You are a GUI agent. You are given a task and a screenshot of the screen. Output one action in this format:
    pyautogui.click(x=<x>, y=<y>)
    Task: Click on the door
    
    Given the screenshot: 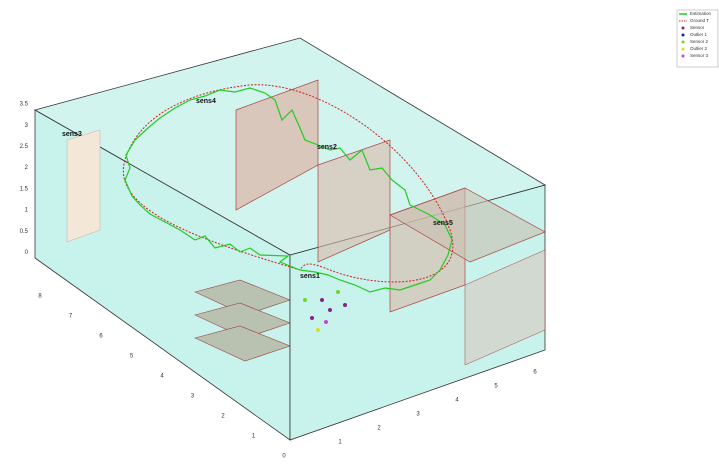 What is the action you would take?
    pyautogui.click(x=83, y=186)
    